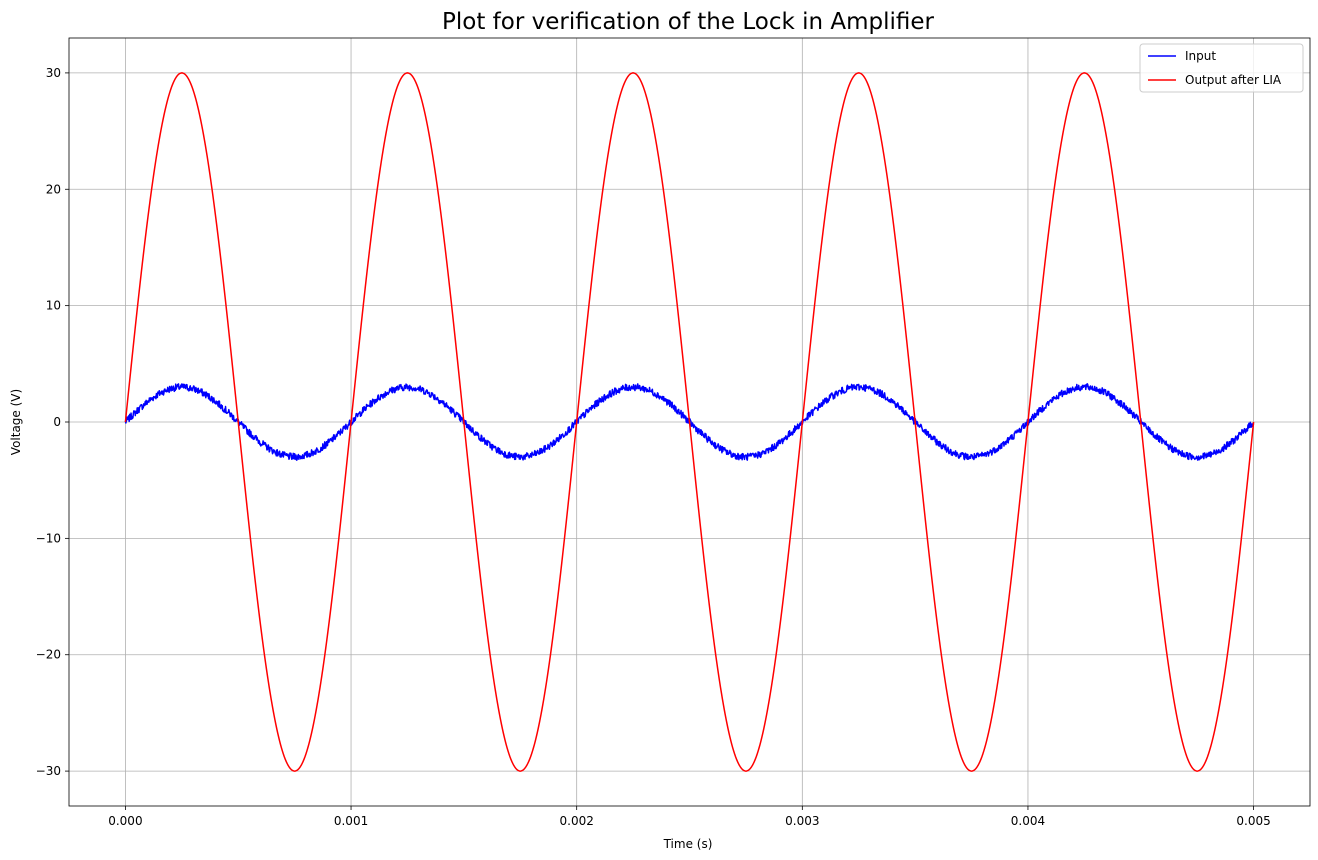  What do you see at coordinates (53, 73) in the screenshot?
I see `y-tick-label: 30` at bounding box center [53, 73].